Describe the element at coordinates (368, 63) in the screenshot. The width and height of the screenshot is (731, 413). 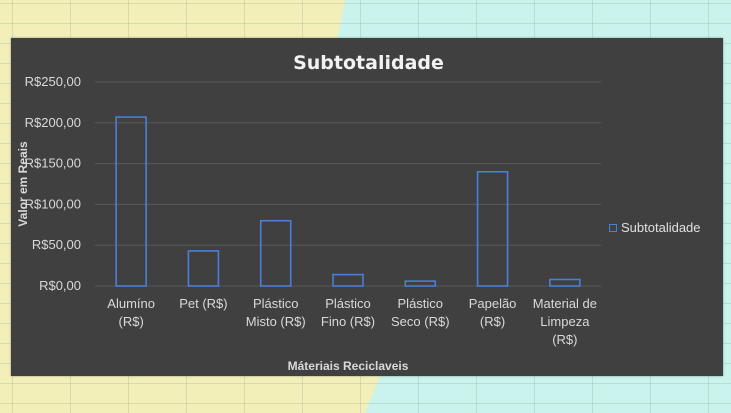
I see `chart-title: Subtotalidade` at that location.